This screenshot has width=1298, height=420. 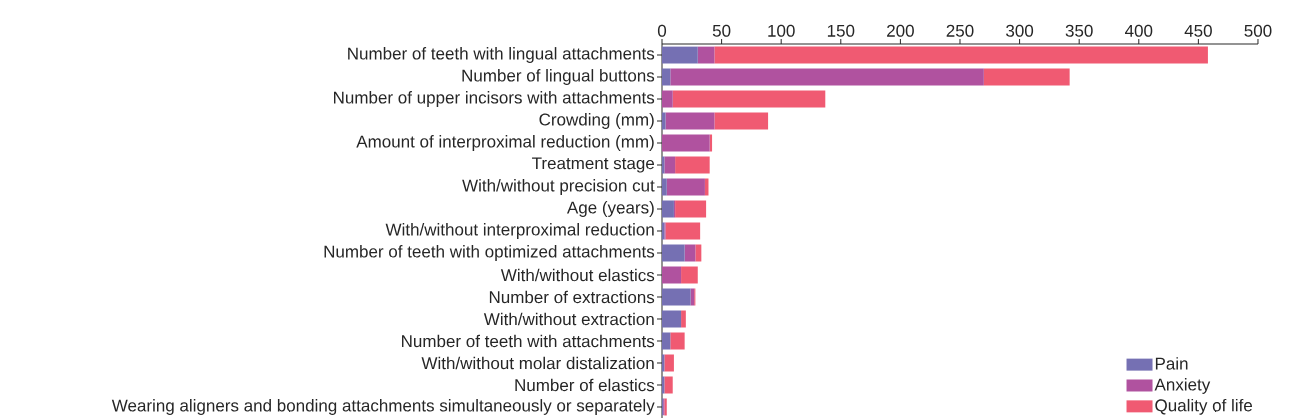 What do you see at coordinates (1198, 30) in the screenshot?
I see `x-tick-label: 450` at bounding box center [1198, 30].